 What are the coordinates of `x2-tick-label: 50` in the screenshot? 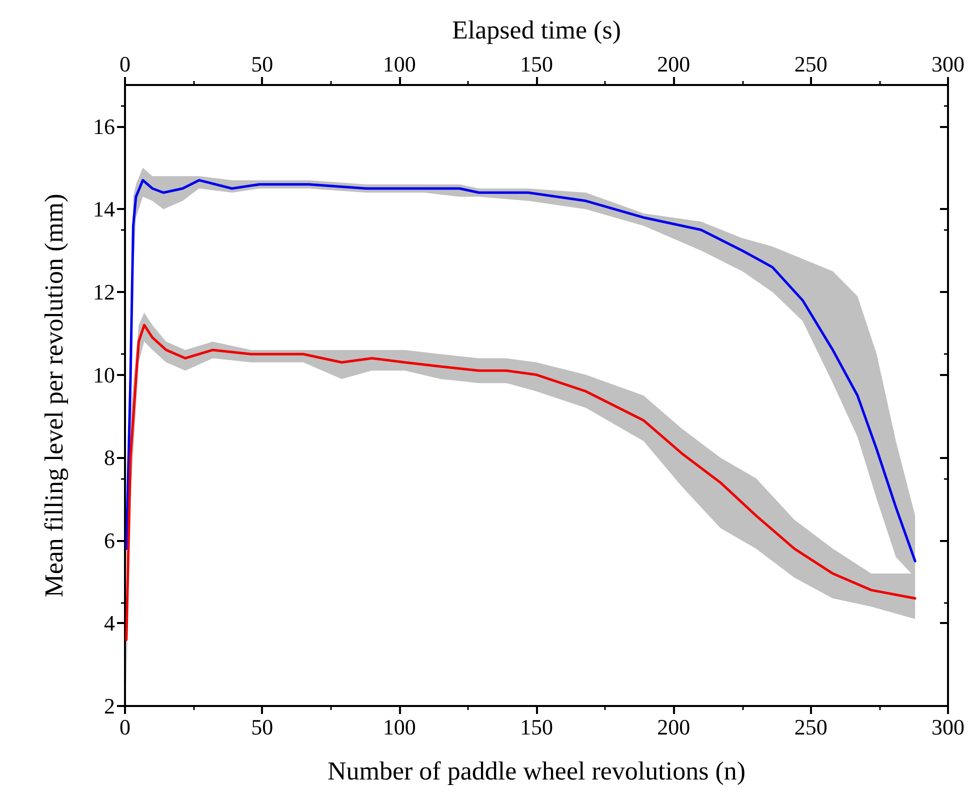 It's located at (262, 64).